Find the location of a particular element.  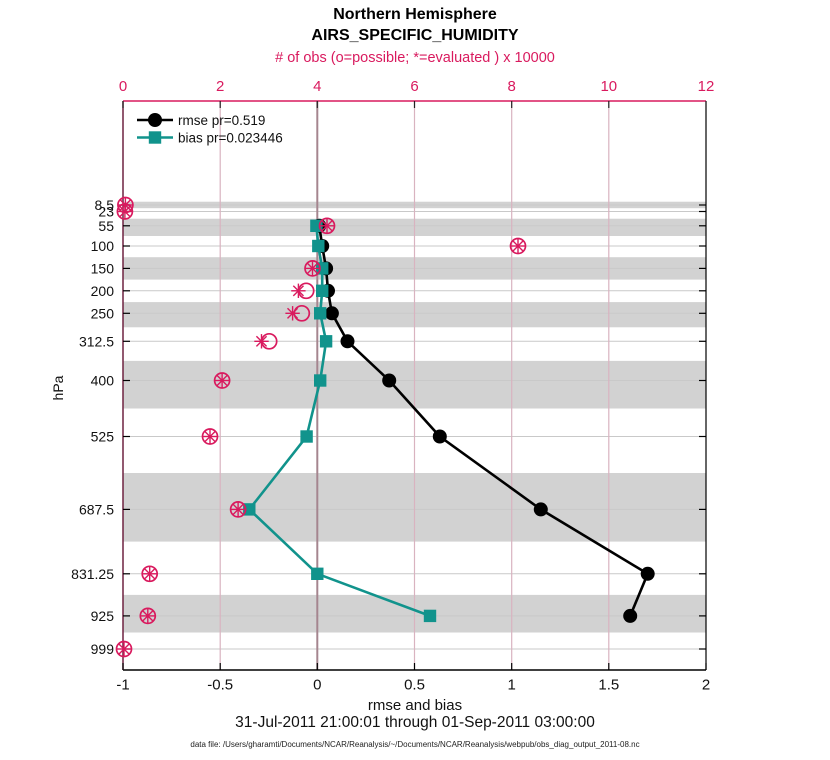

x-tick-label: 1 is located at coordinates (512, 684).